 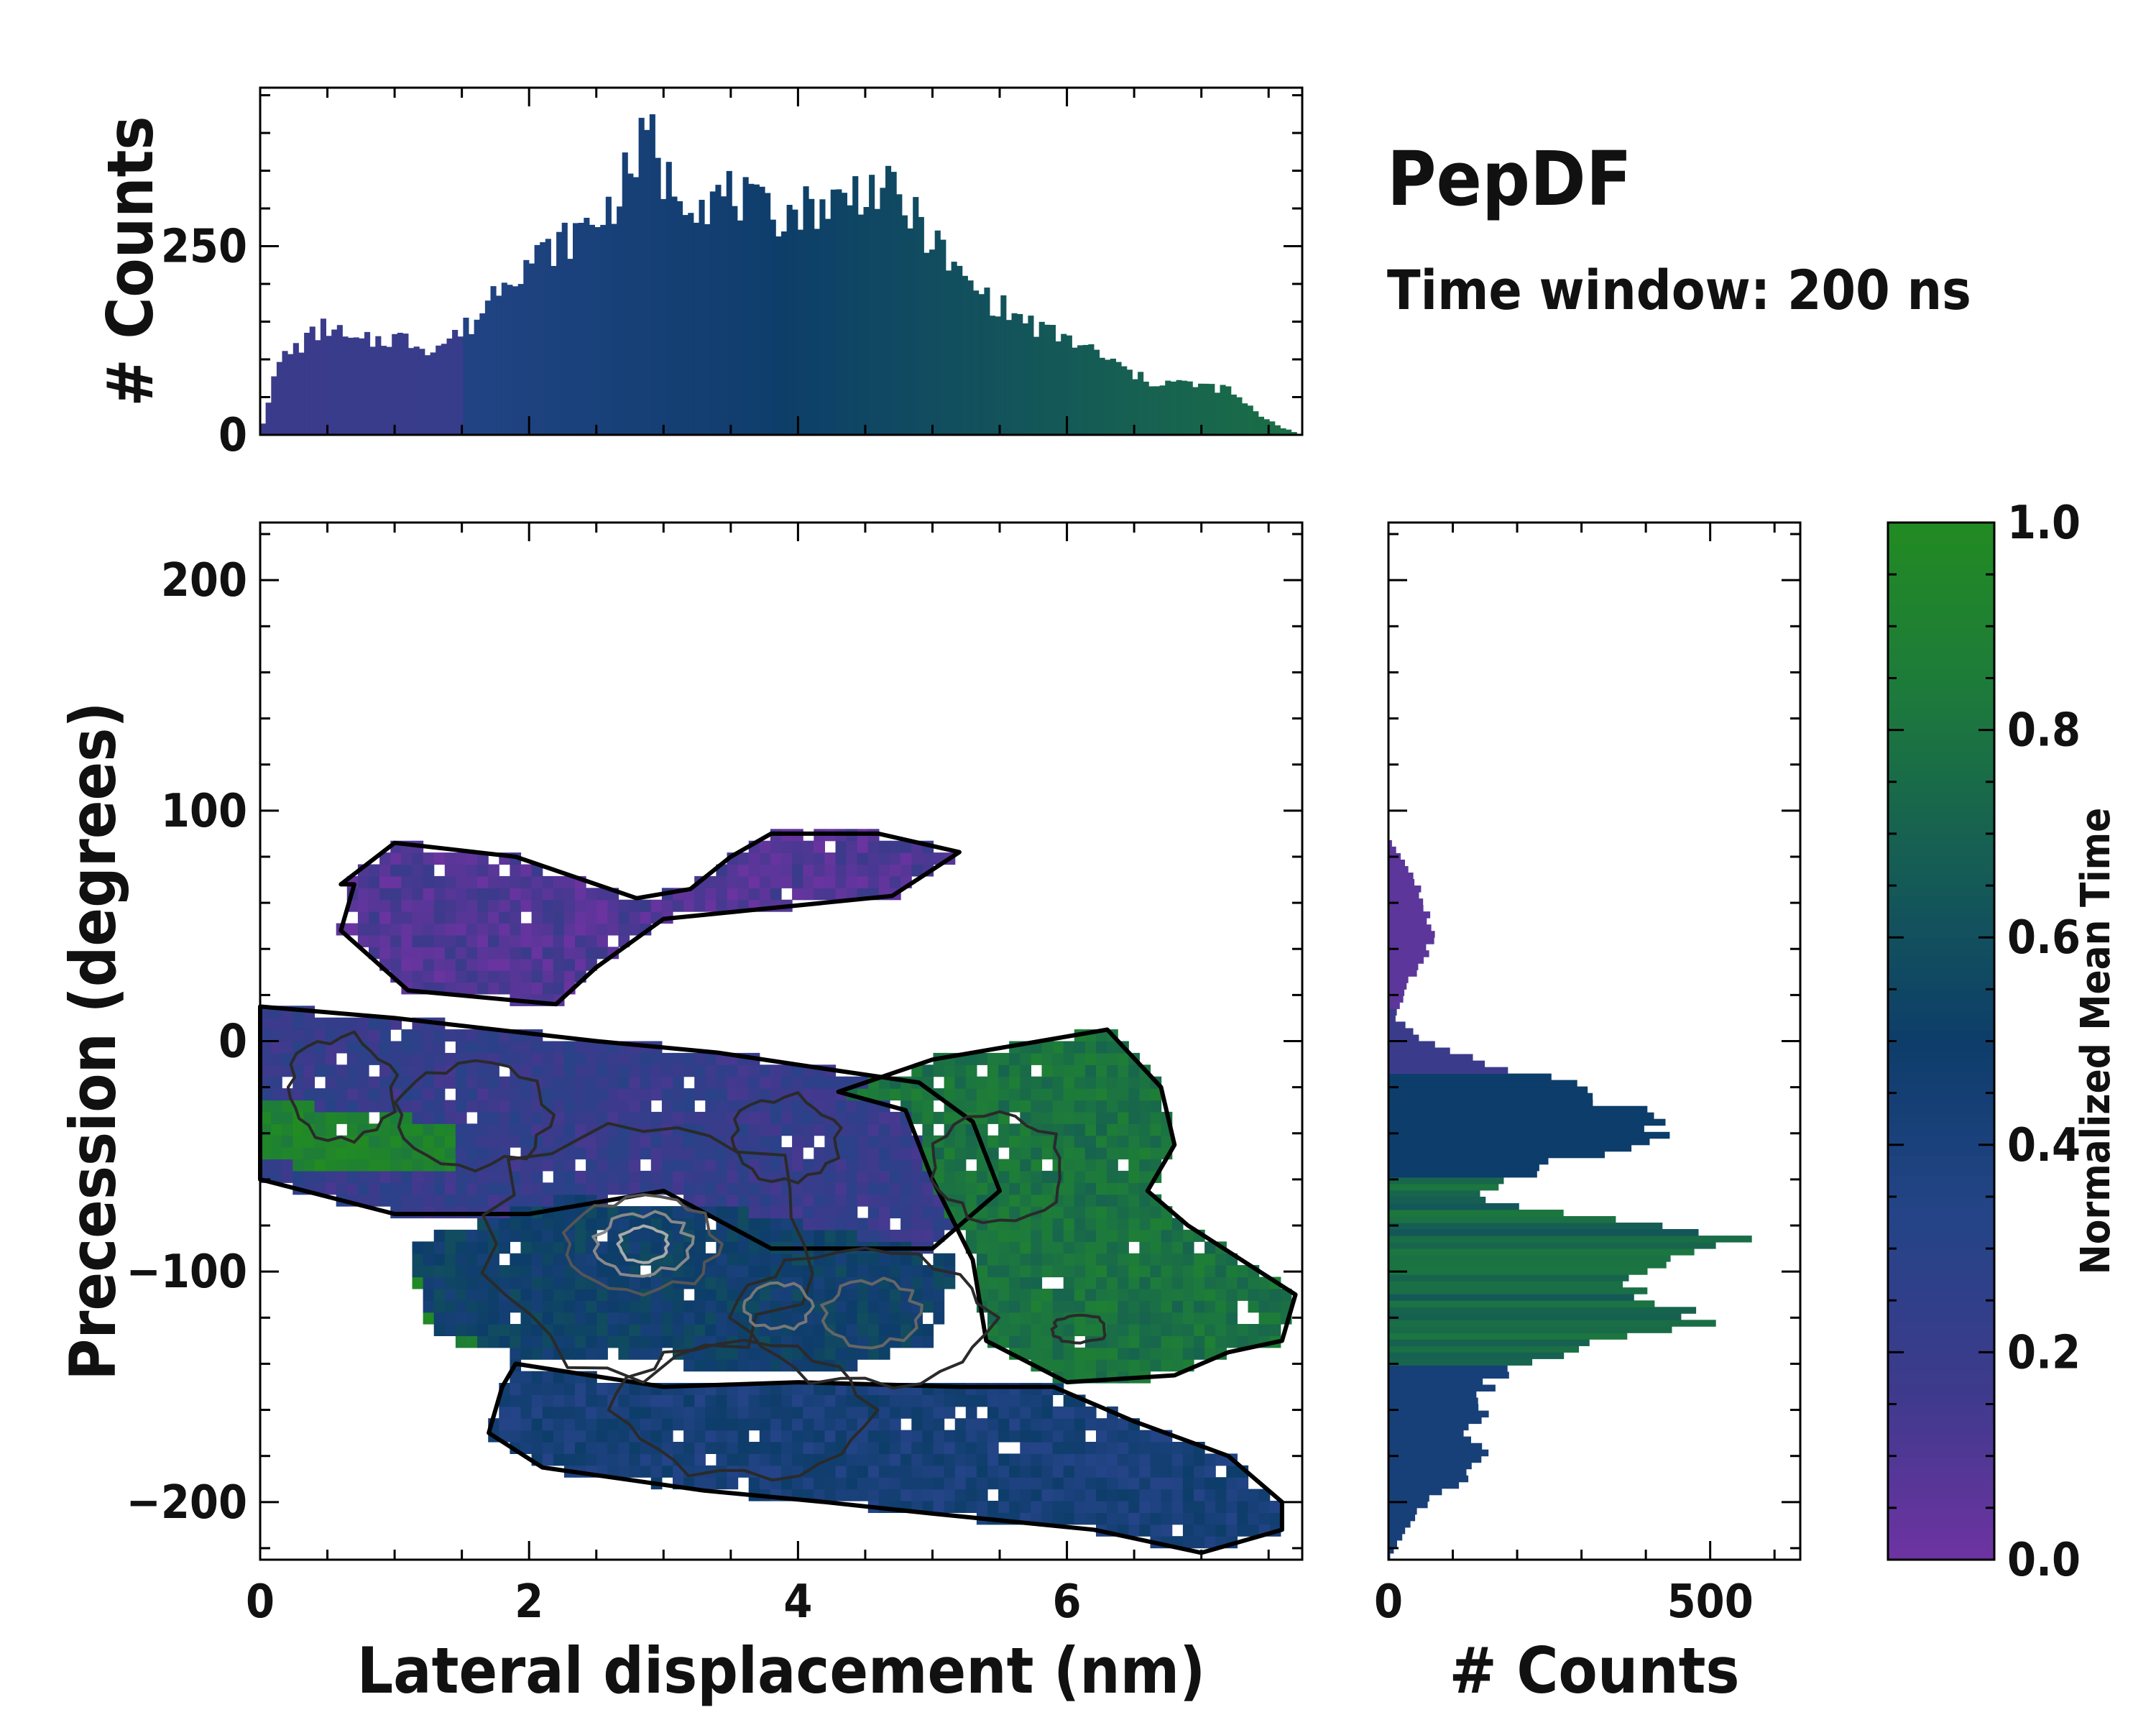 What do you see at coordinates (1067, 1206) in the screenshot?
I see `outer-contour` at bounding box center [1067, 1206].